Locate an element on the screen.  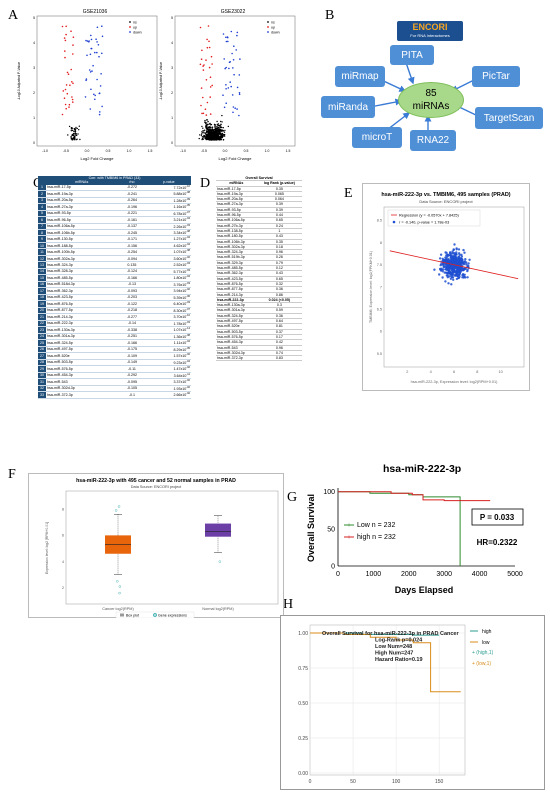
cell-rho: -0.14 is located at coordinates (132, 324).